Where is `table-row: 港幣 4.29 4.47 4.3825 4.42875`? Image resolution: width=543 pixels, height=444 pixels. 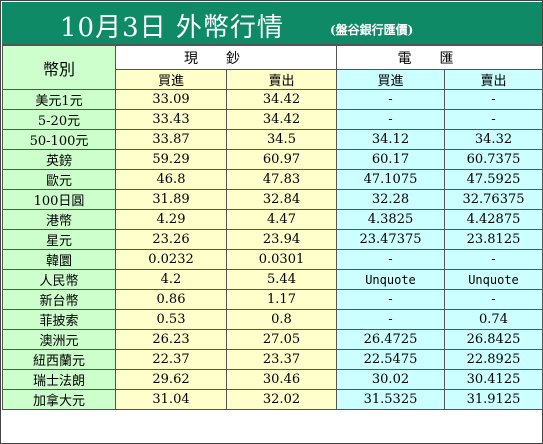
table-row: 港幣 4.29 4.47 4.3825 4.42875 is located at coordinates (272, 219).